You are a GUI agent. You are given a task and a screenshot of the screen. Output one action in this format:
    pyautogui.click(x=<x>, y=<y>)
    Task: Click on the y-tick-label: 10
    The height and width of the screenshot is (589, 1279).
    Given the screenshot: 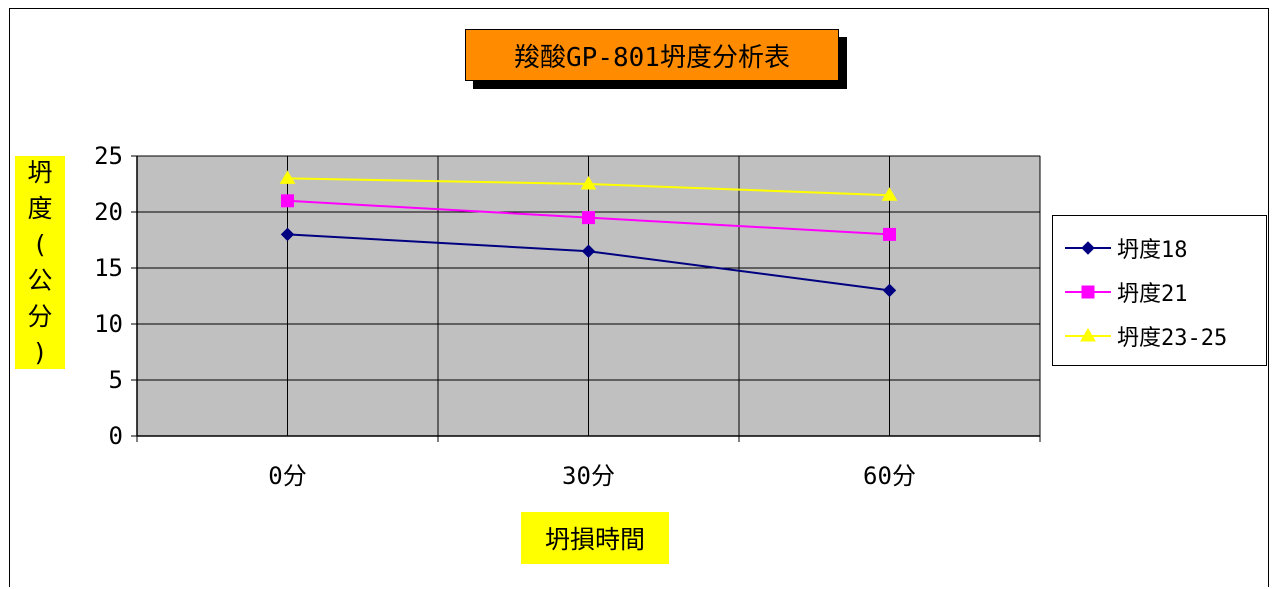 What is the action you would take?
    pyautogui.click(x=108, y=324)
    